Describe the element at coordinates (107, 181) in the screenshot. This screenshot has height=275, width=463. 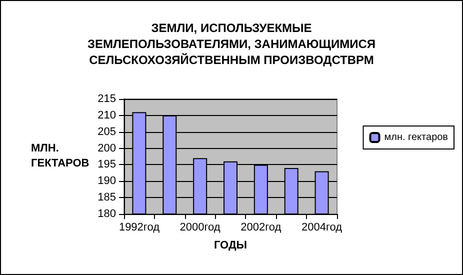
I see `y-tick-label: 190` at that location.